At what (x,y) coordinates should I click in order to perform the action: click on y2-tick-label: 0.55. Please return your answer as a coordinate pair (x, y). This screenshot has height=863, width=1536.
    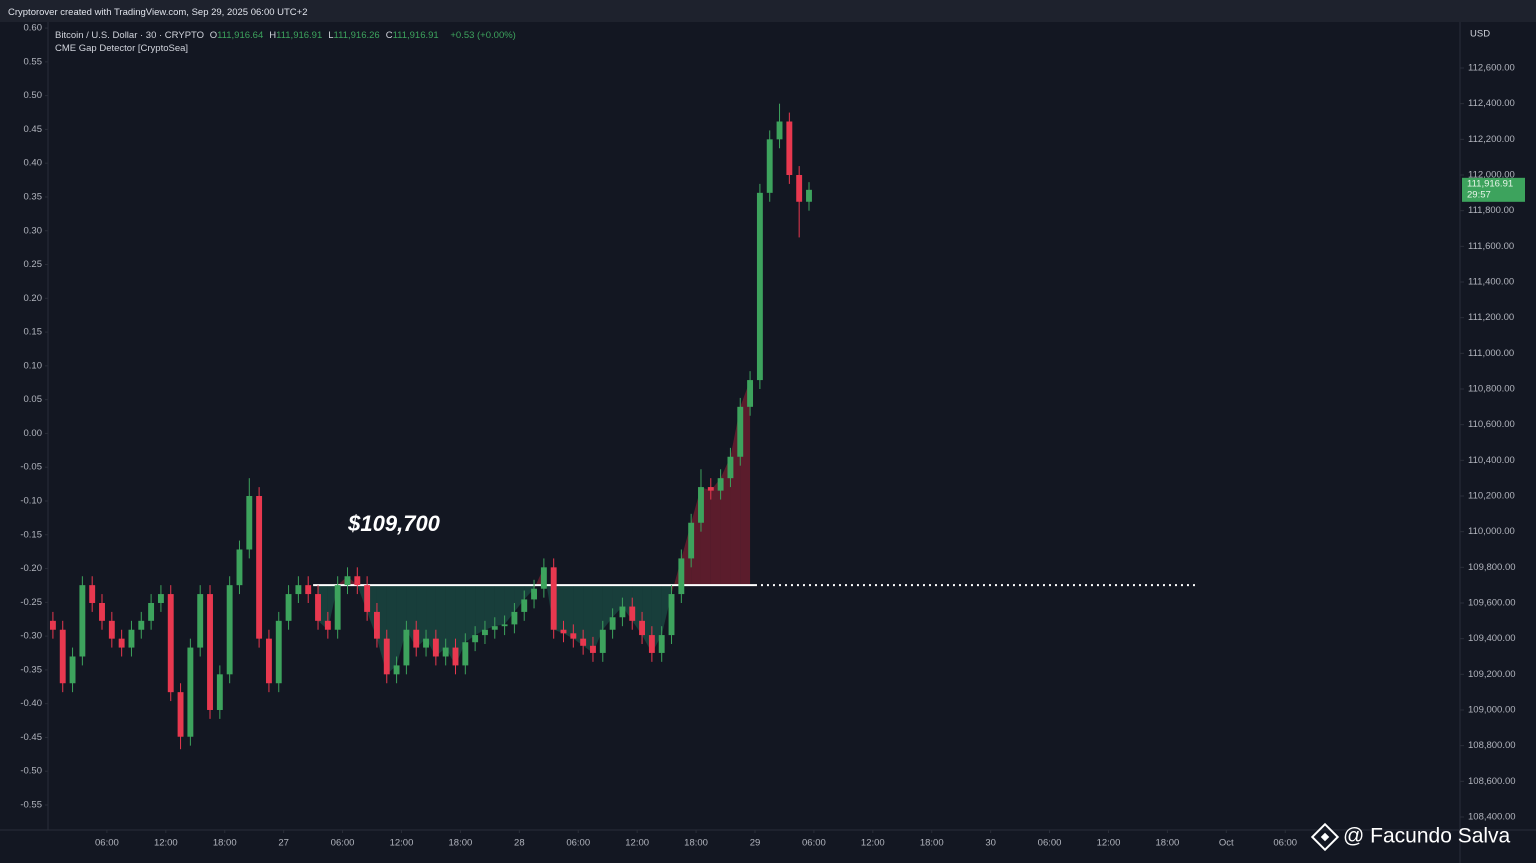
    Looking at the image, I should click on (33, 61).